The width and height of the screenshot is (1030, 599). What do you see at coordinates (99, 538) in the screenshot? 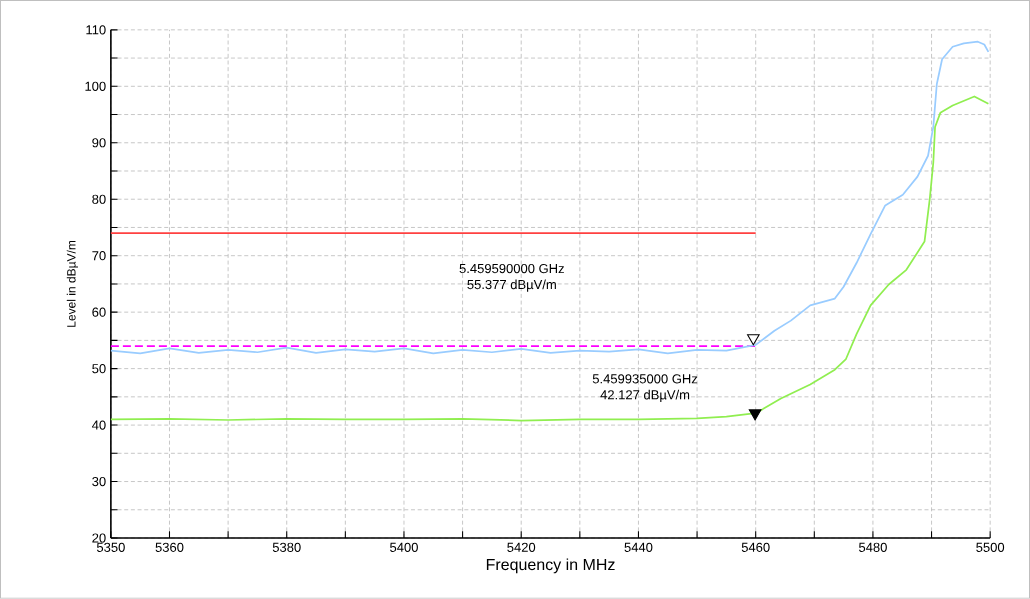
I see `y-tick-label: 20` at bounding box center [99, 538].